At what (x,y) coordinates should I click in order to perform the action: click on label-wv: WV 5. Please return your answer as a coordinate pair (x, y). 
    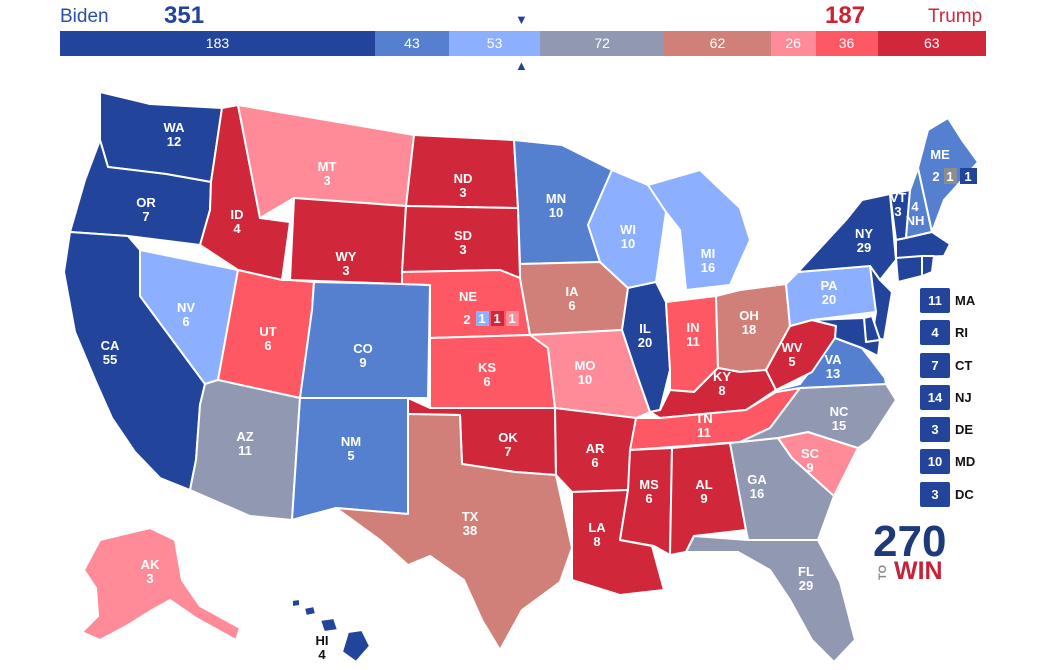
    Looking at the image, I should click on (792, 354).